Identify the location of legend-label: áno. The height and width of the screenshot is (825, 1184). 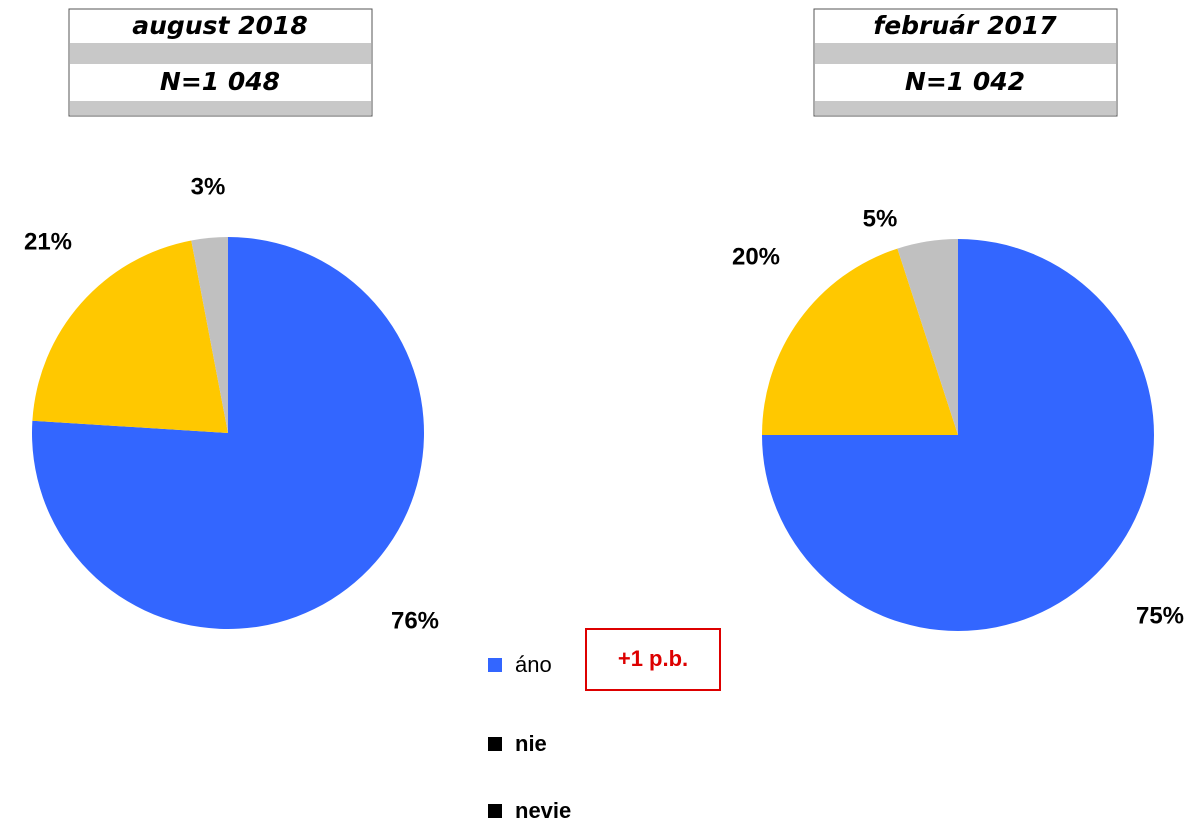
(533, 664).